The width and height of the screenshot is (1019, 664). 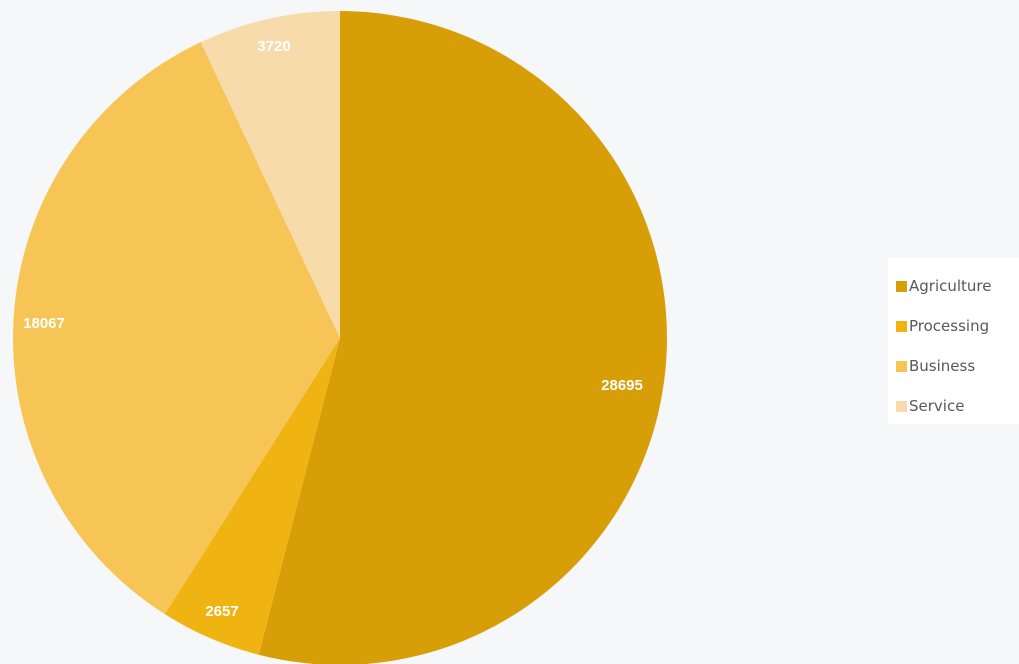 What do you see at coordinates (901, 326) in the screenshot?
I see `legend-swatch-processing` at bounding box center [901, 326].